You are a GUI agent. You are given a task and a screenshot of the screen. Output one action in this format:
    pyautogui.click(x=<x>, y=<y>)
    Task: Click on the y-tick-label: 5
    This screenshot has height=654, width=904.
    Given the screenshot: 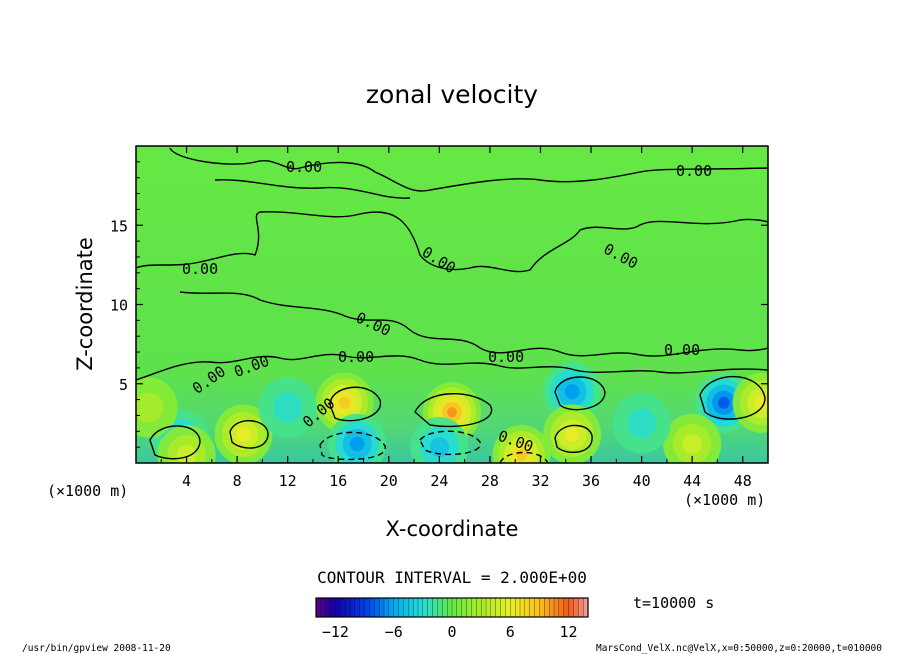 What is the action you would take?
    pyautogui.click(x=123, y=385)
    